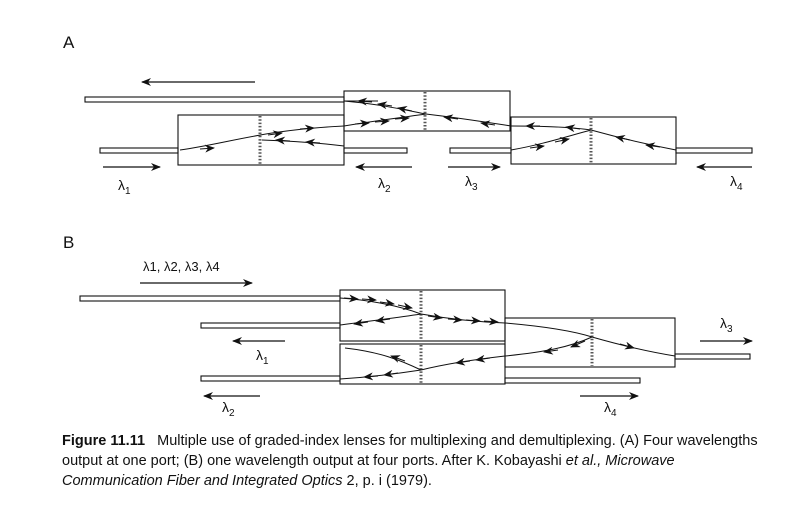 This screenshot has height=514, width=789. Describe the element at coordinates (261, 140) in the screenshot. I see `lens-a-left` at that location.